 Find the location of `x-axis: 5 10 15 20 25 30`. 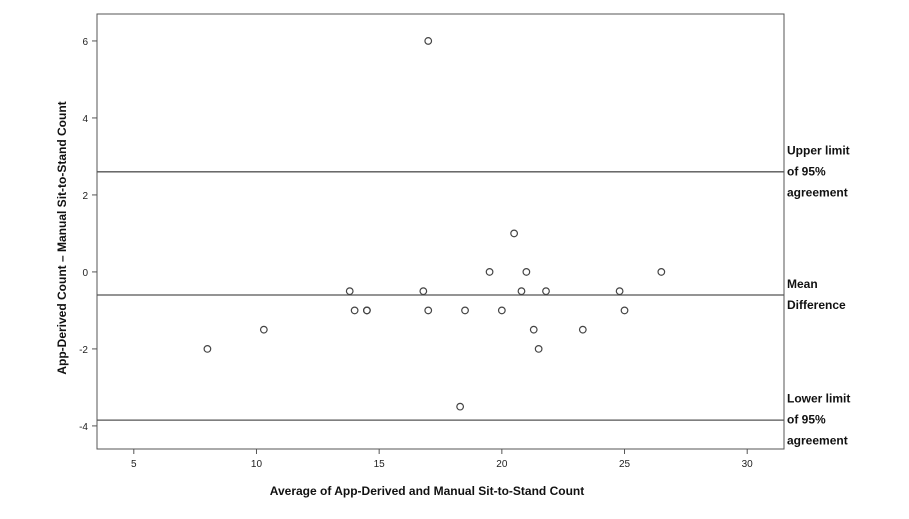

x-axis: 5 10 15 20 25 30 is located at coordinates (442, 459).